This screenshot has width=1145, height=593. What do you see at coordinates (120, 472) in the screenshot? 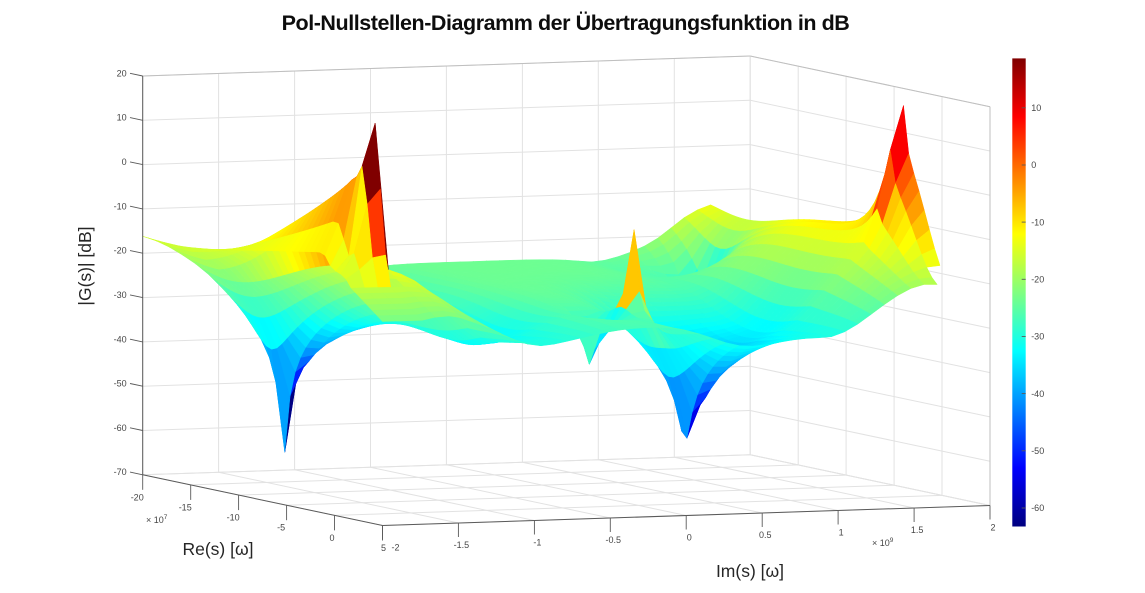
I see `svg-text: -70` at bounding box center [120, 472].